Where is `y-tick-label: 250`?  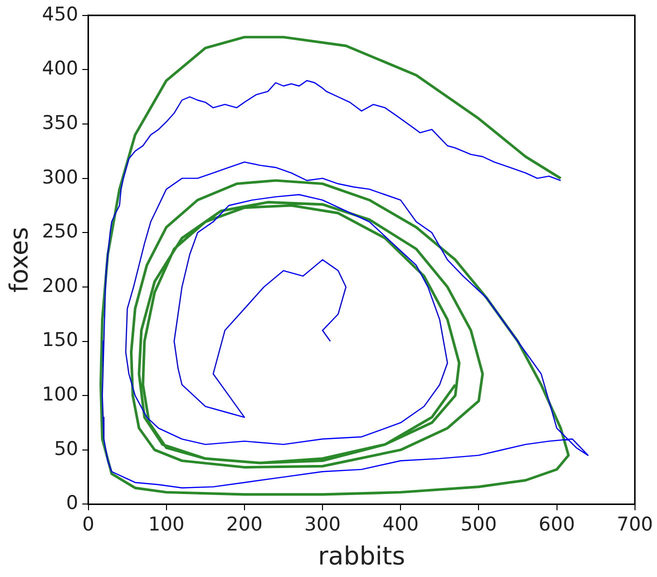 y-tick-label: 250 is located at coordinates (60, 231).